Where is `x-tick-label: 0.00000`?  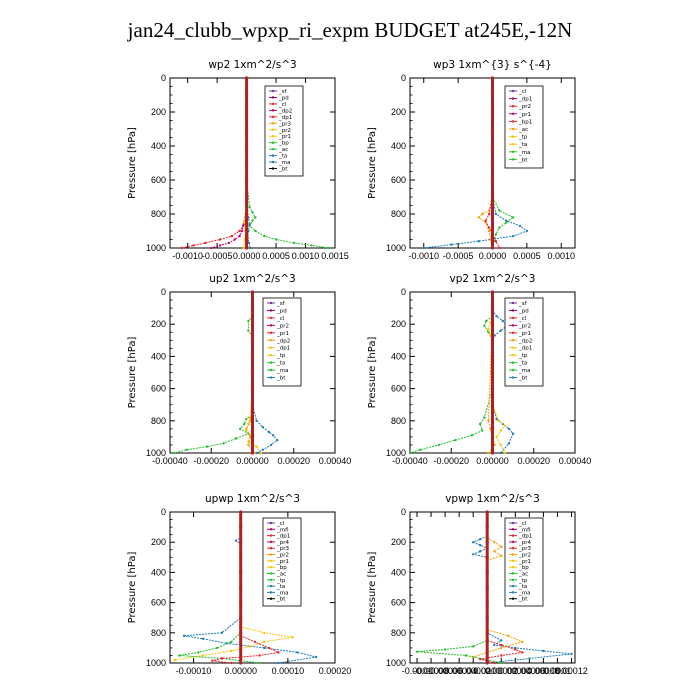
x-tick-label: 0.00000 is located at coordinates (492, 461).